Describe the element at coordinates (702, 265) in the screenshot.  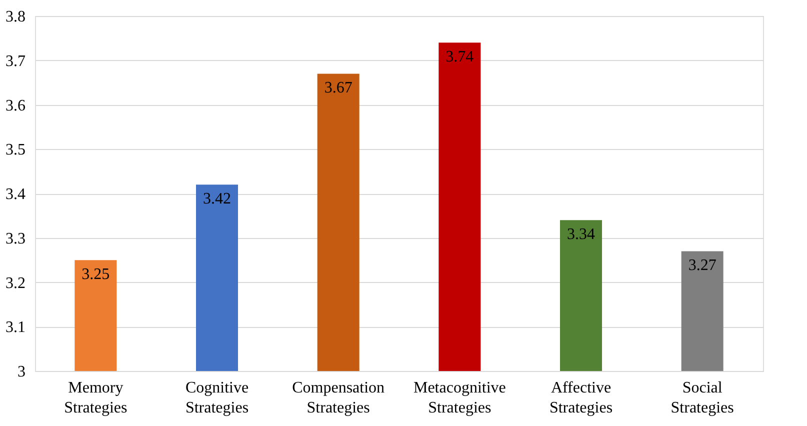
I see `data-label: 3.27` at that location.